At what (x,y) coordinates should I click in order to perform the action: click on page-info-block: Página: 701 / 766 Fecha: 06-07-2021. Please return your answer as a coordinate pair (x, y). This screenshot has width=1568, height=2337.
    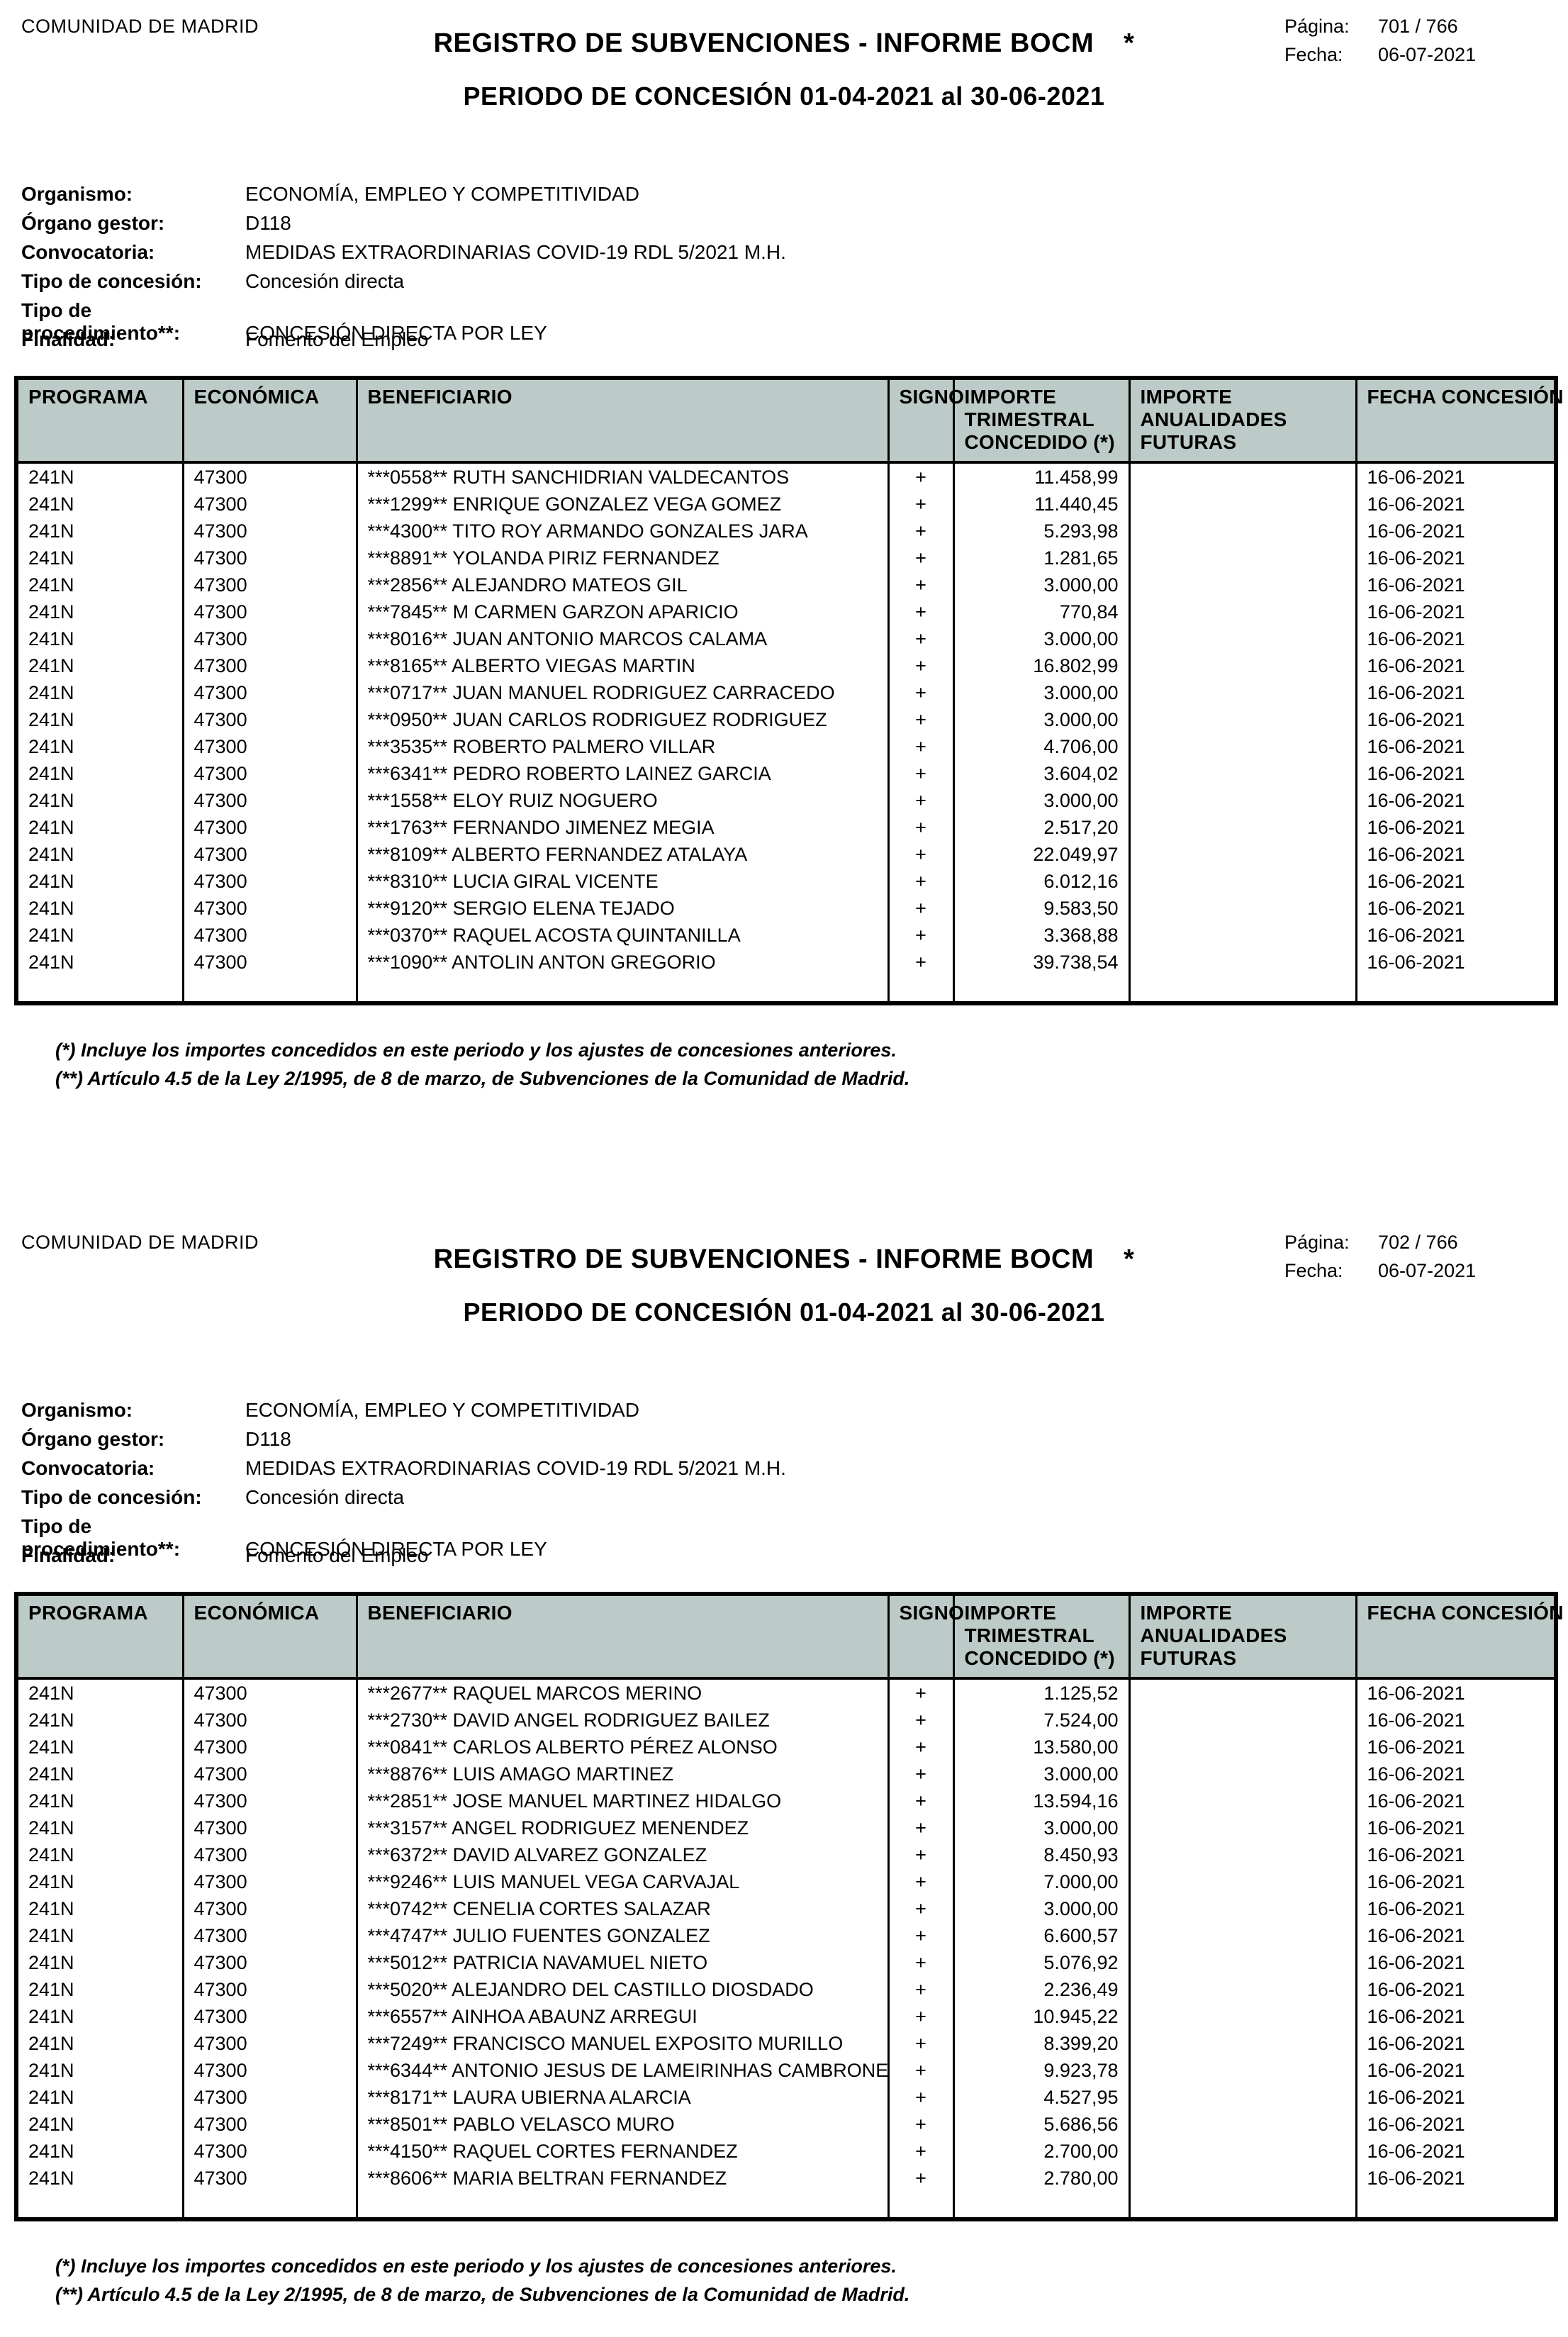
    Looking at the image, I should click on (1380, 44).